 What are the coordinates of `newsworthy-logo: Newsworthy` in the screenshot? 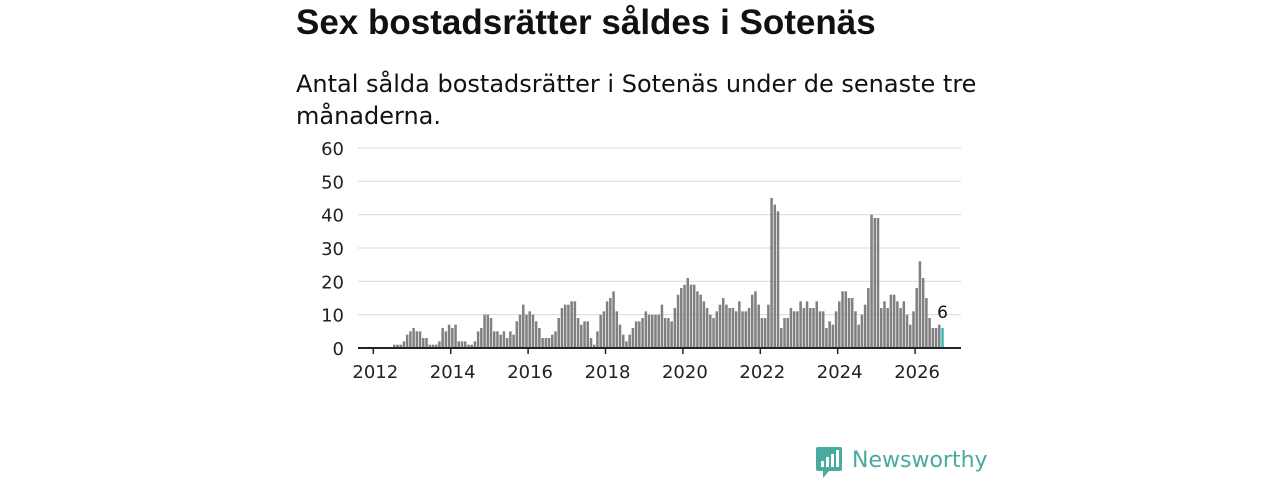 It's located at (901, 463).